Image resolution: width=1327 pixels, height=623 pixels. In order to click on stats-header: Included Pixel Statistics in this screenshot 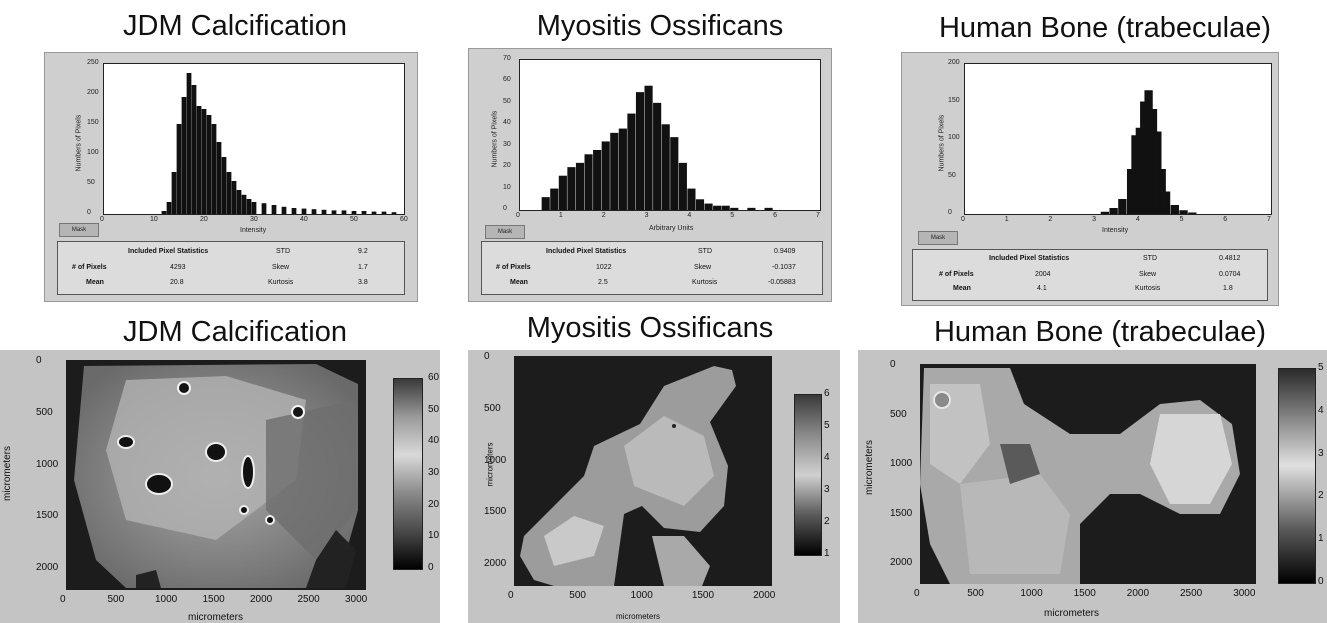, I will do `click(586, 251)`.